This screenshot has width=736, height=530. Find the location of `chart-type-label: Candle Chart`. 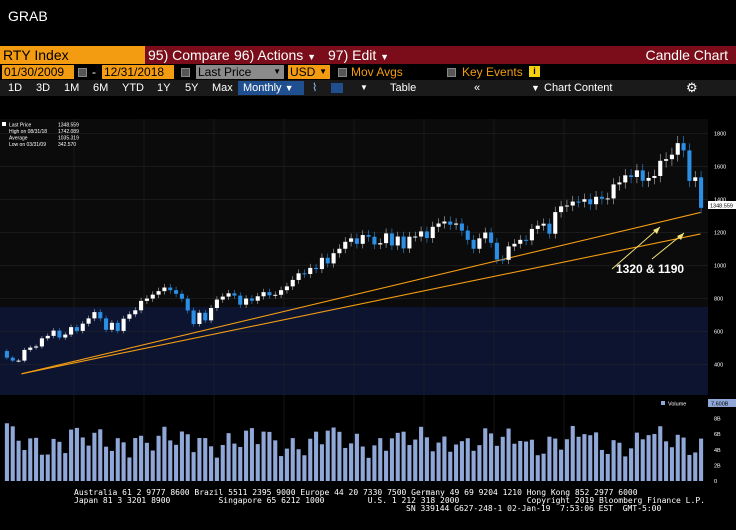

chart-type-label: Candle Chart is located at coordinates (687, 55).